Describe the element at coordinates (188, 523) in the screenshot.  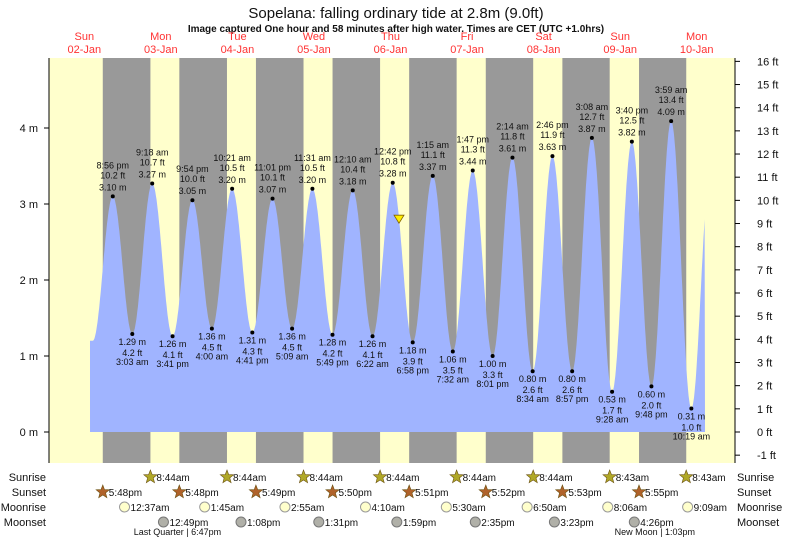
I see `moonset-time: 12:49pm` at that location.